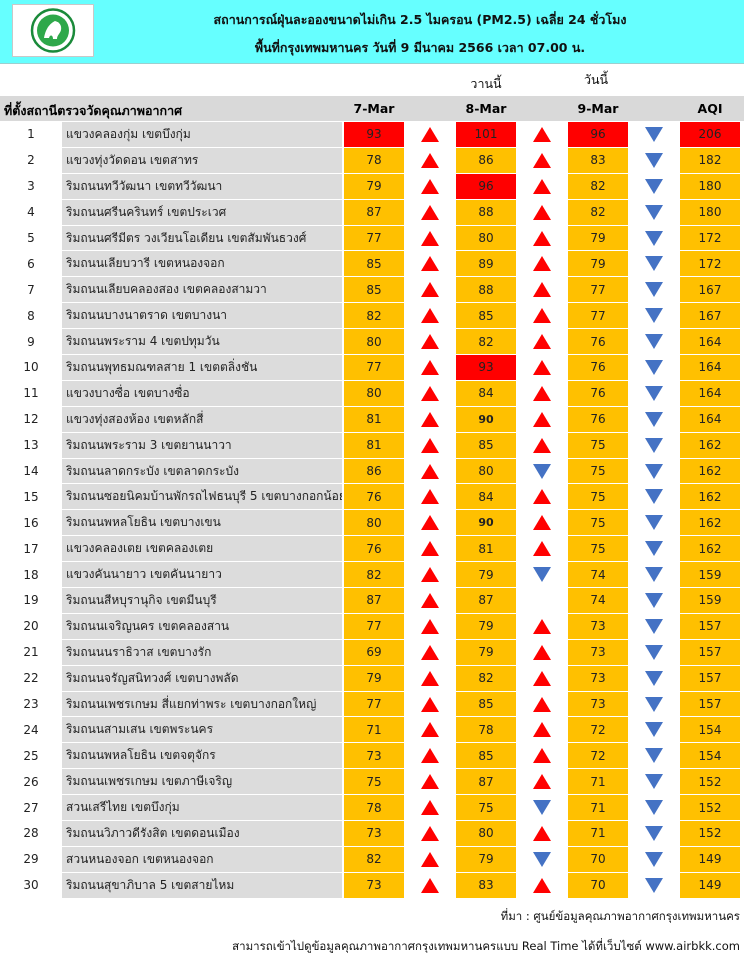 The width and height of the screenshot is (744, 963). Describe the element at coordinates (598, 212) in the screenshot. I see `pm25-value-9mar: 82` at that location.